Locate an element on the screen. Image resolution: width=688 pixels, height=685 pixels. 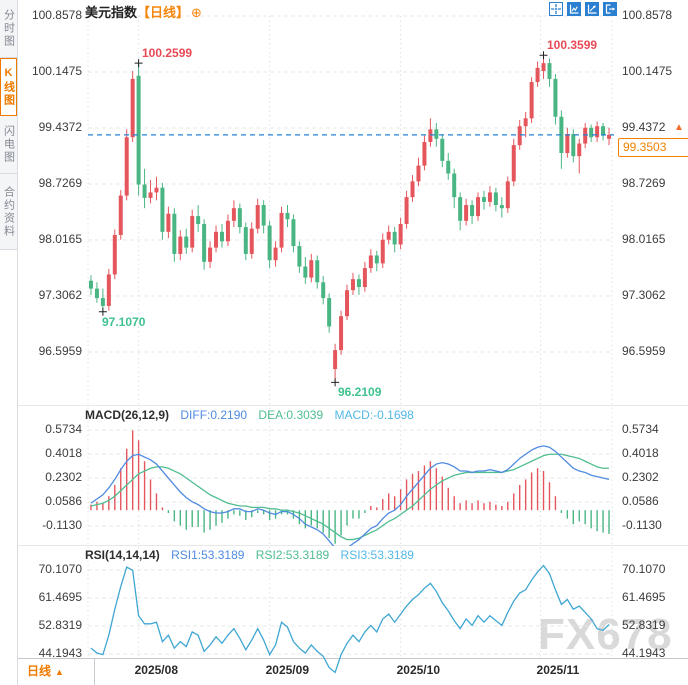
current-price-tag: 99.3503 is located at coordinates (653, 147).